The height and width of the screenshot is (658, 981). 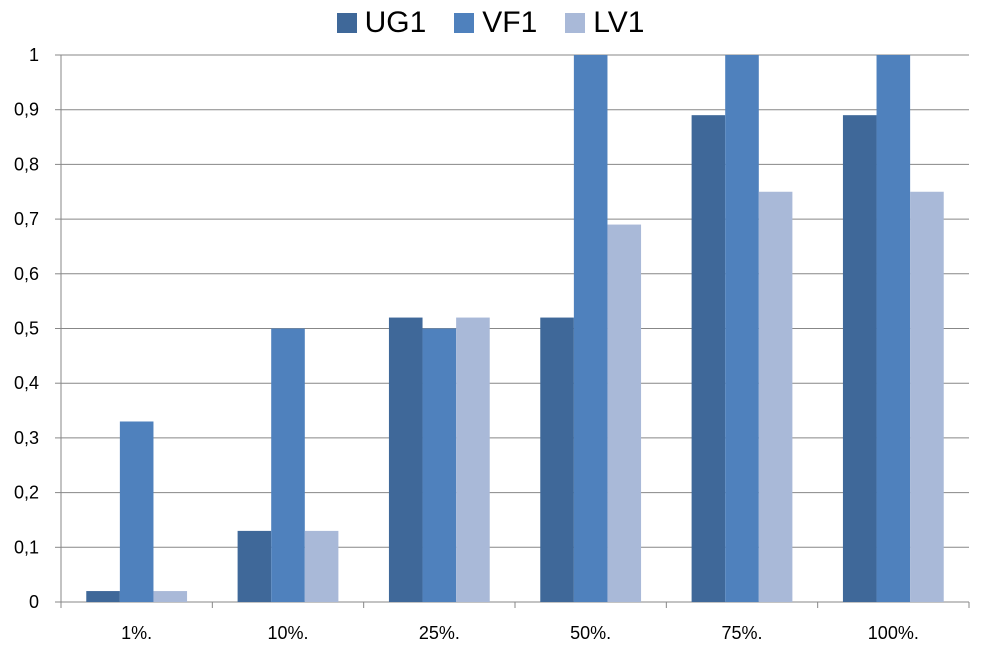 I want to click on y-tick-label: 0,3, so click(x=26, y=438).